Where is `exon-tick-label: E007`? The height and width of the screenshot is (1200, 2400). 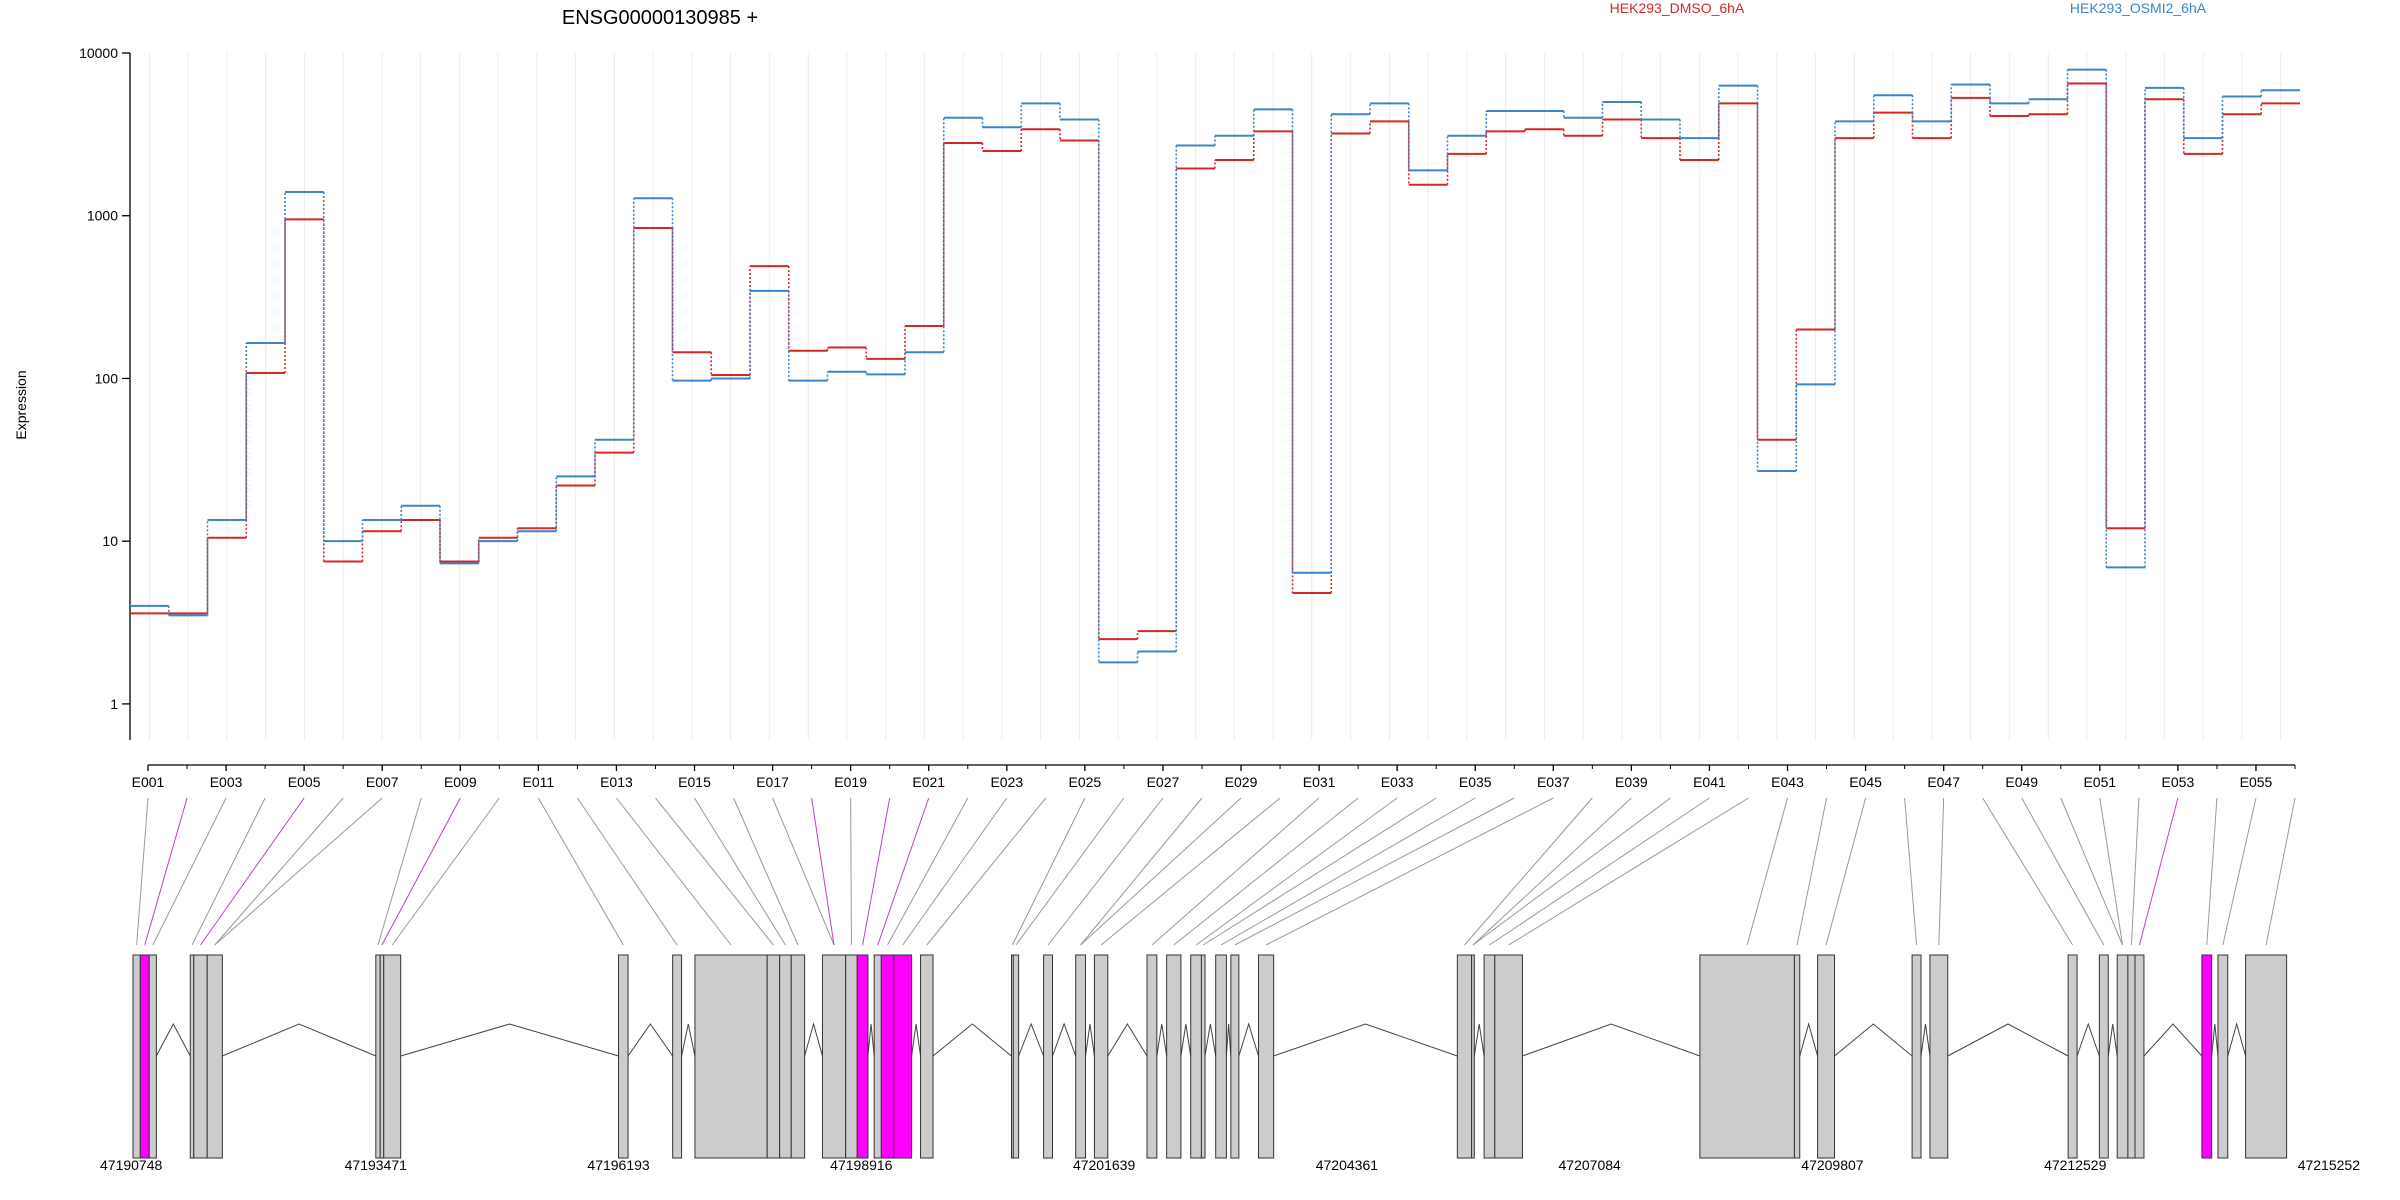 exon-tick-label: E007 is located at coordinates (382, 782).